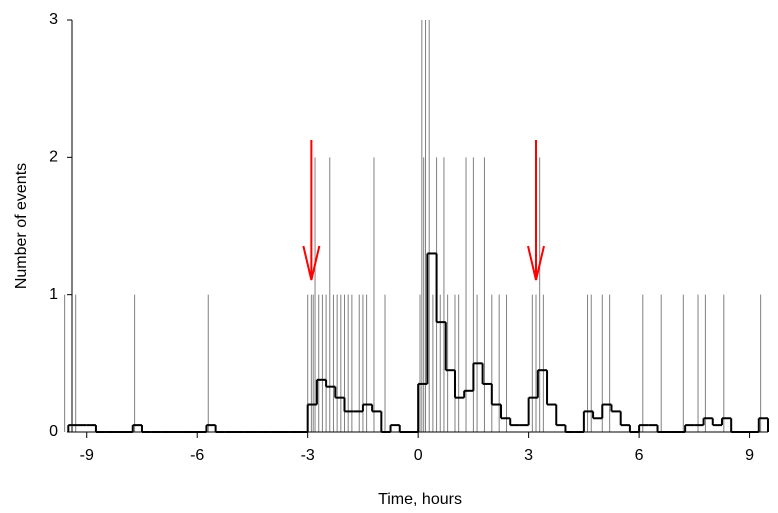 The height and width of the screenshot is (513, 778). What do you see at coordinates (420, 499) in the screenshot?
I see `x-axis-label: Time, hours` at bounding box center [420, 499].